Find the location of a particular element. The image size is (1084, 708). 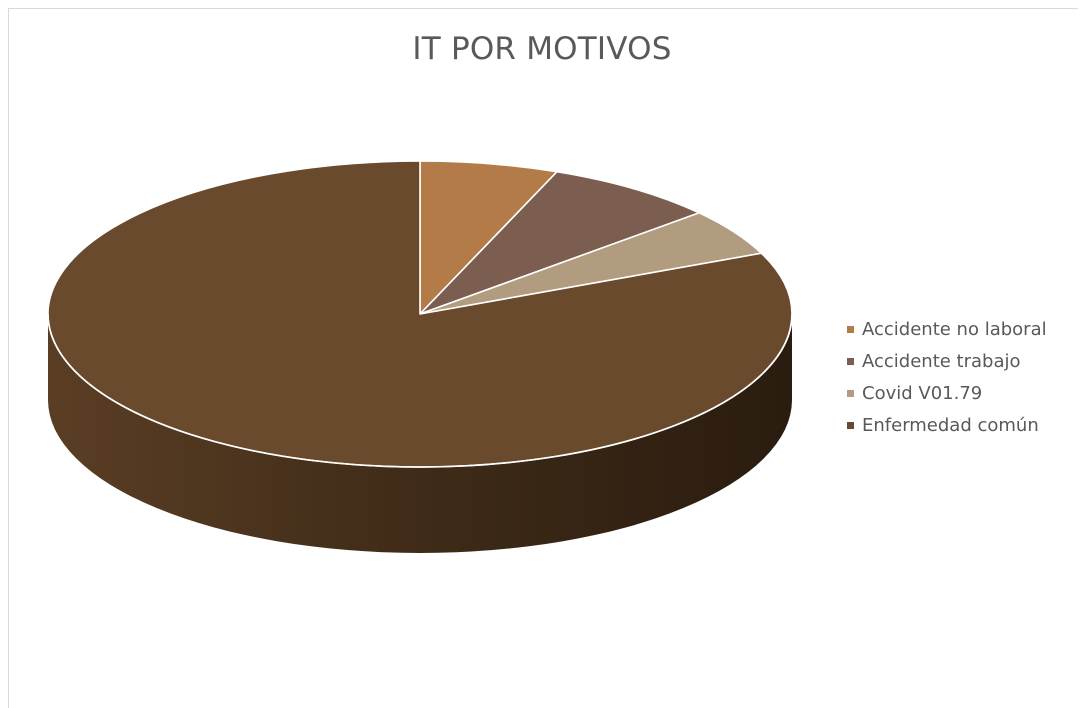

legend-label-covid: Covid V01.79 is located at coordinates (922, 393).